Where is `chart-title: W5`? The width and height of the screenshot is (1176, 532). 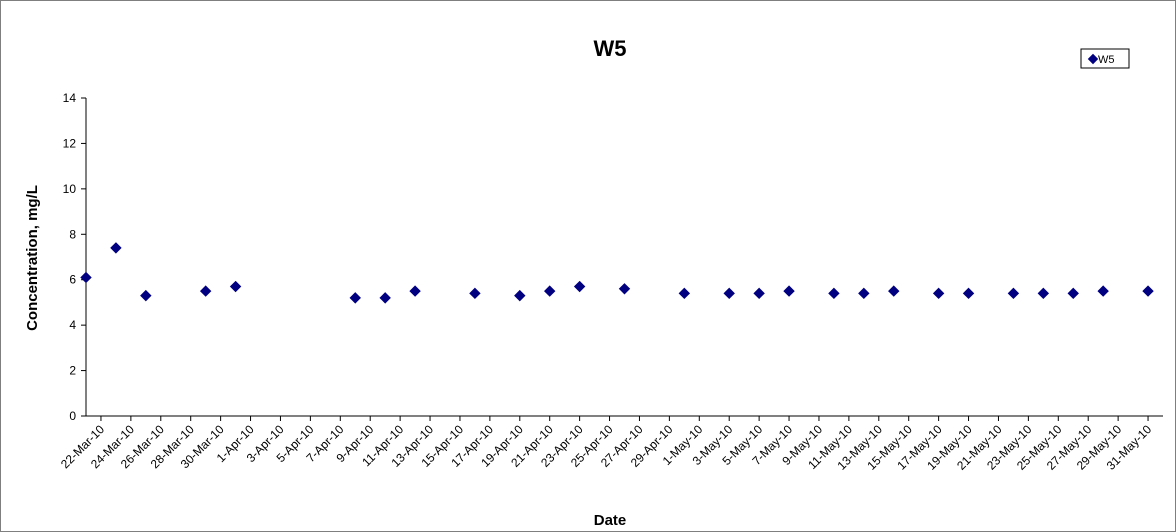
chart-title: W5 is located at coordinates (610, 48).